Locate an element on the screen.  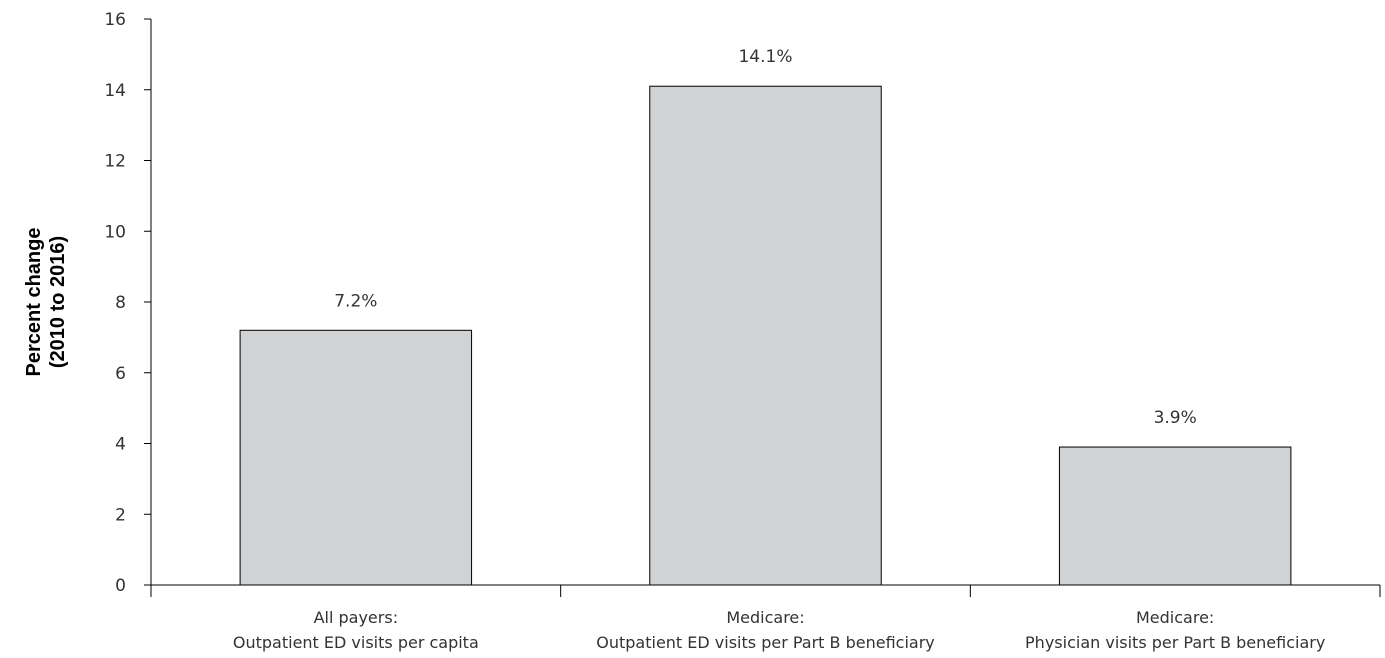
y-tick-label: 8 is located at coordinates (120, 303).